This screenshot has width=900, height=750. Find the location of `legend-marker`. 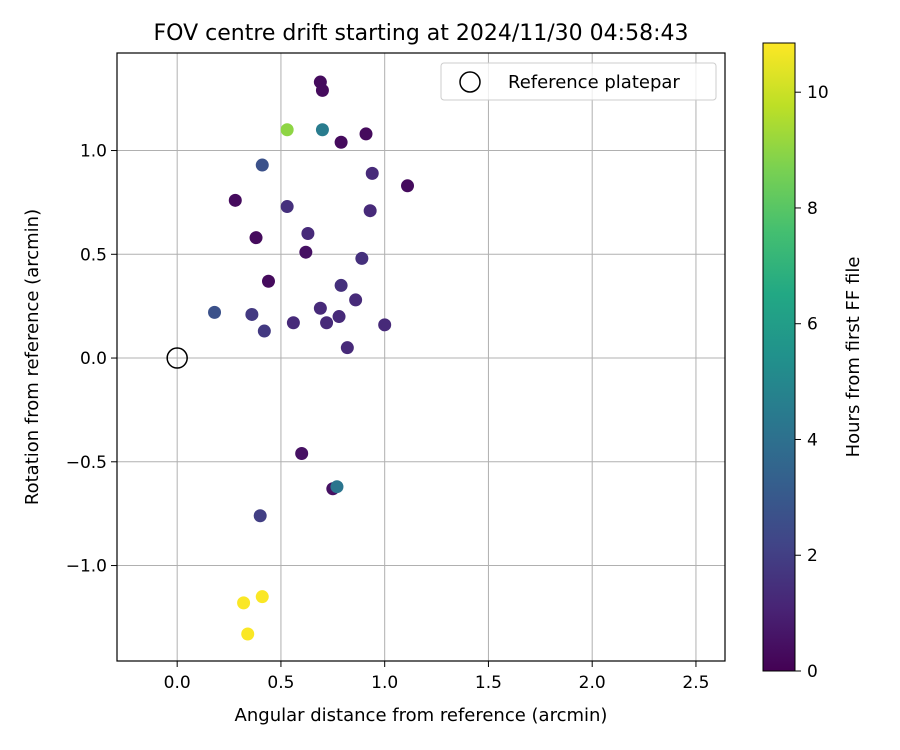

legend-marker is located at coordinates (470, 82).